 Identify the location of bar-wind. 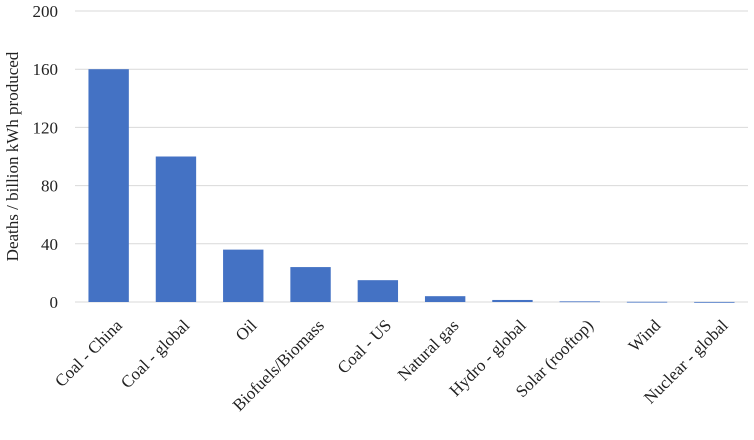
(647, 302).